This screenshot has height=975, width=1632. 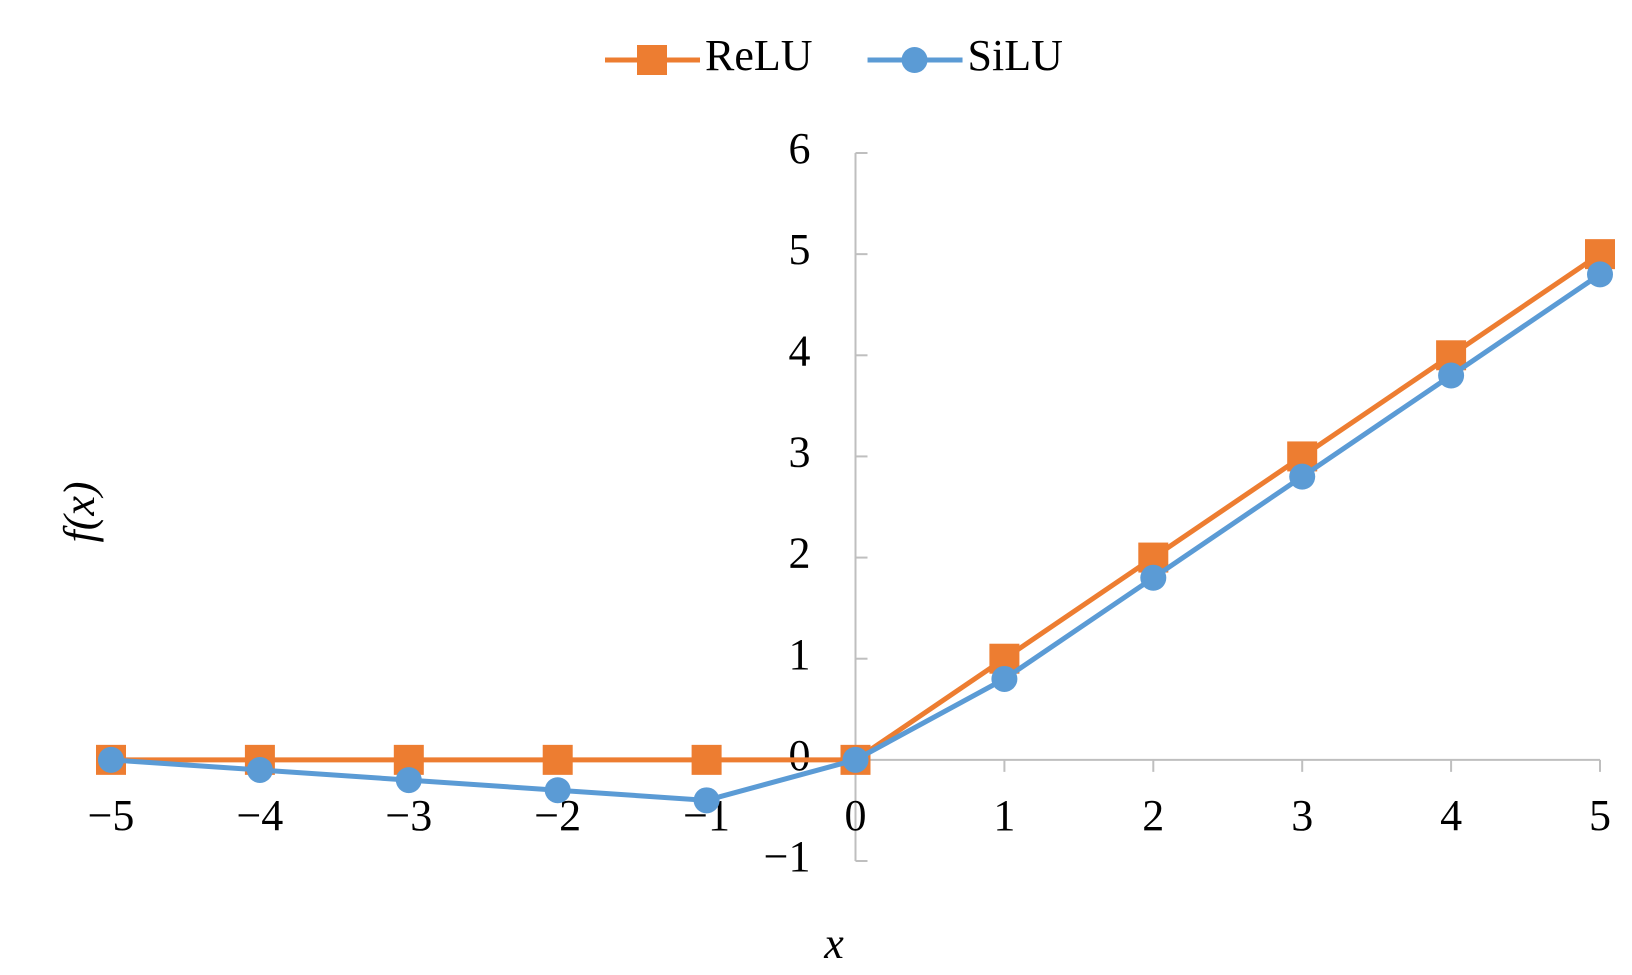 What do you see at coordinates (833, 943) in the screenshot?
I see `x-axis-label: x` at bounding box center [833, 943].